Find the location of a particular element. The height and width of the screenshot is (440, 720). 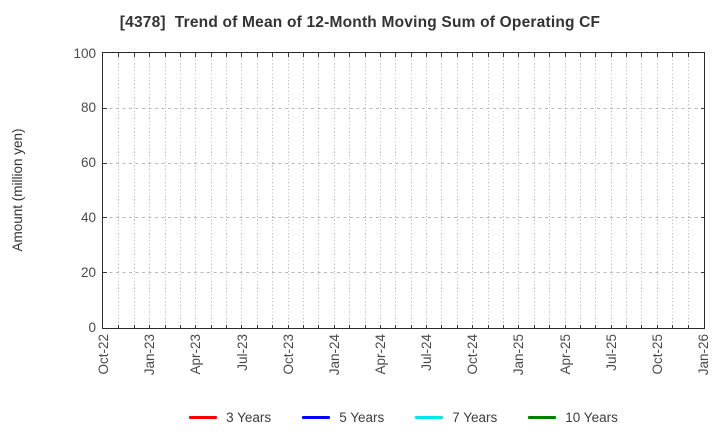

legend-label: 7 Years is located at coordinates (475, 417).